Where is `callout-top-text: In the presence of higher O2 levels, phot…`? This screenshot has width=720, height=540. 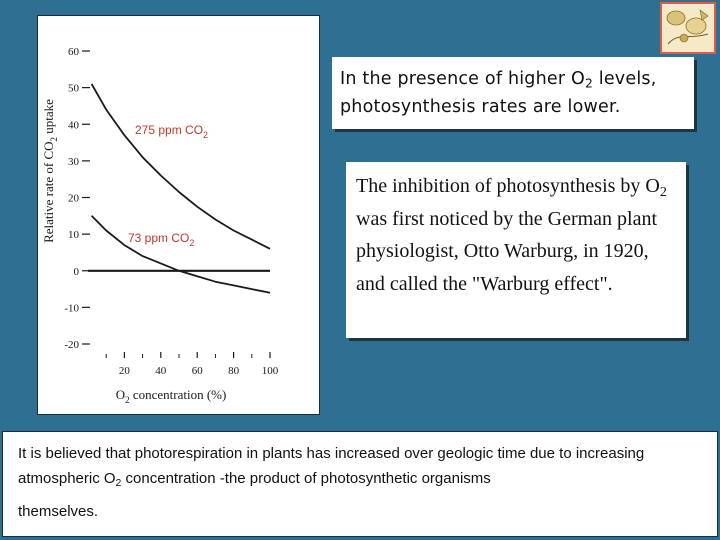 callout-top-text: In the presence of higher O2 levels, phot… is located at coordinates (498, 93).